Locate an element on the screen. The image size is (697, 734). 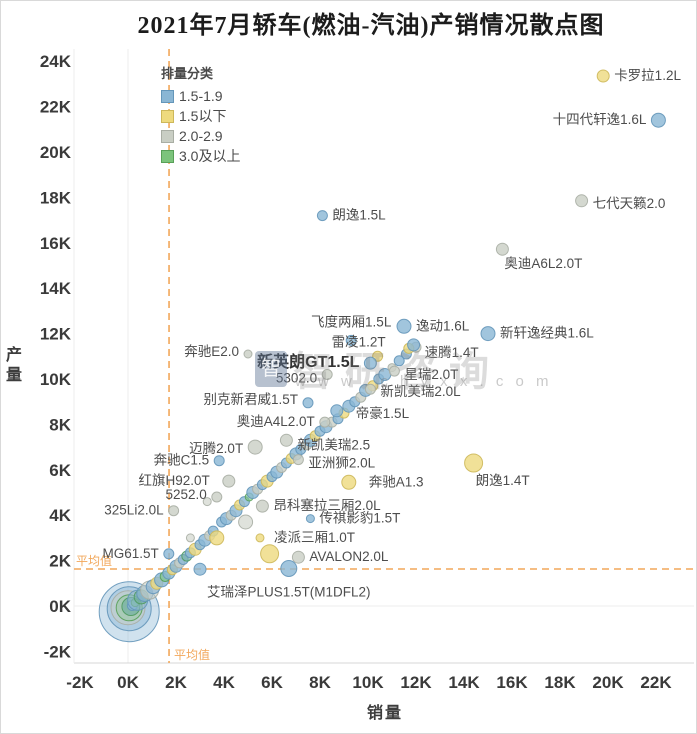
legend-item-label: 1.5以下 is located at coordinates (203, 116).